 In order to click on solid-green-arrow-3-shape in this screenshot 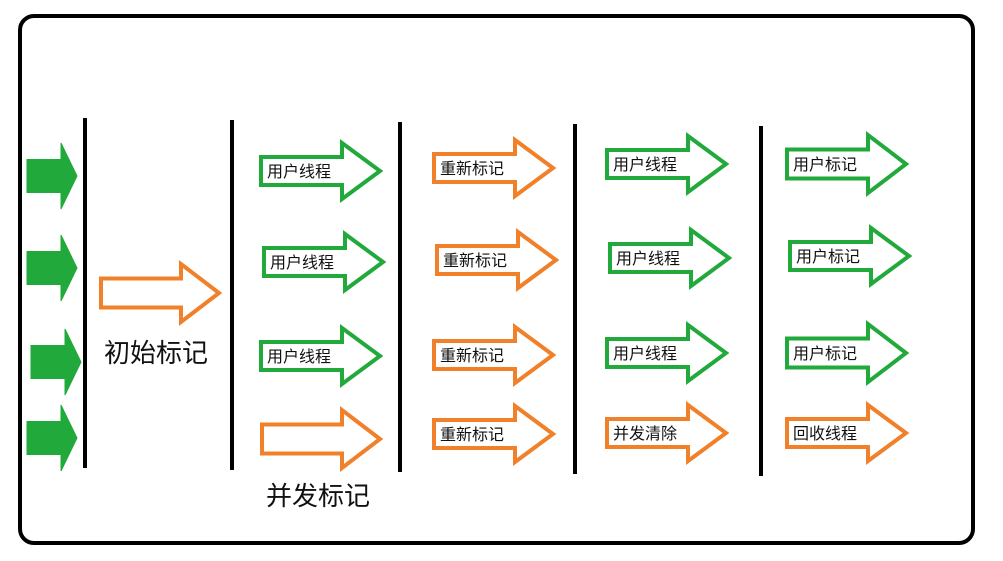, I will do `click(56, 362)`.